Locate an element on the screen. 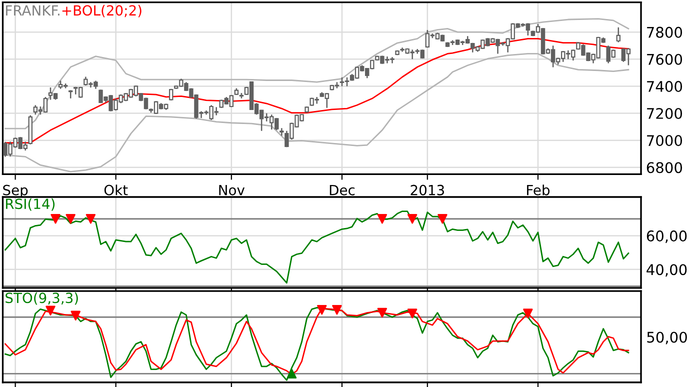 The width and height of the screenshot is (690, 387). x-tick-label: 2013 is located at coordinates (427, 190).